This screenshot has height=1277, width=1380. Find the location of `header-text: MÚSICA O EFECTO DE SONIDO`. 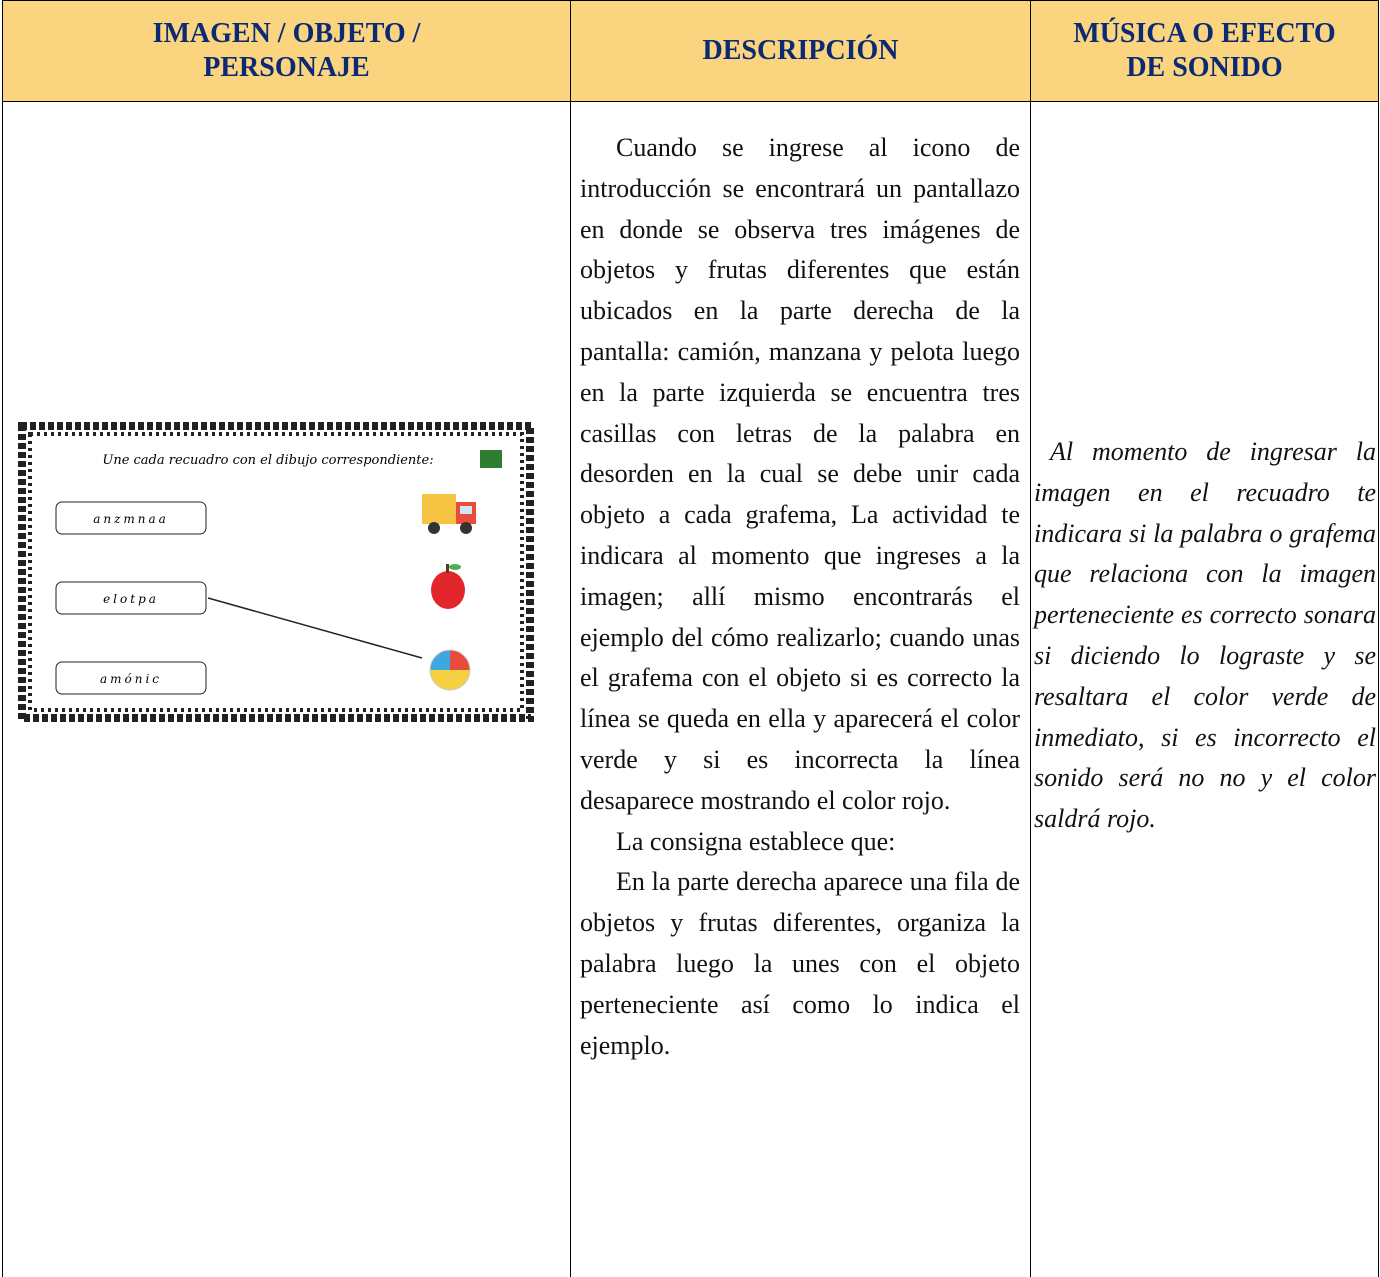

header-text: MÚSICA O EFECTO DE SONIDO is located at coordinates (1204, 50).